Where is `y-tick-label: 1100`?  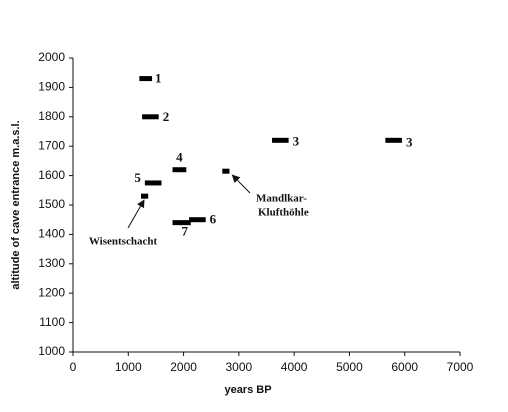 y-tick-label: 1100 is located at coordinates (52, 322).